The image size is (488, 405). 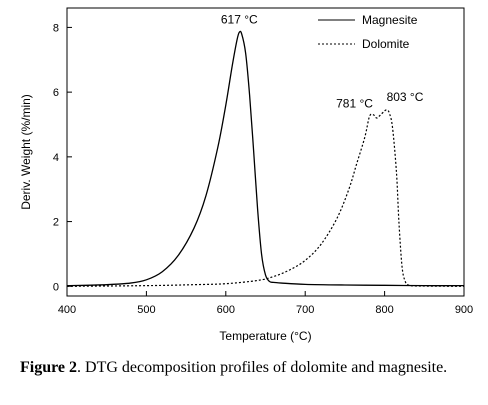 What do you see at coordinates (56, 28) in the screenshot?
I see `y-tick-label: 8` at bounding box center [56, 28].